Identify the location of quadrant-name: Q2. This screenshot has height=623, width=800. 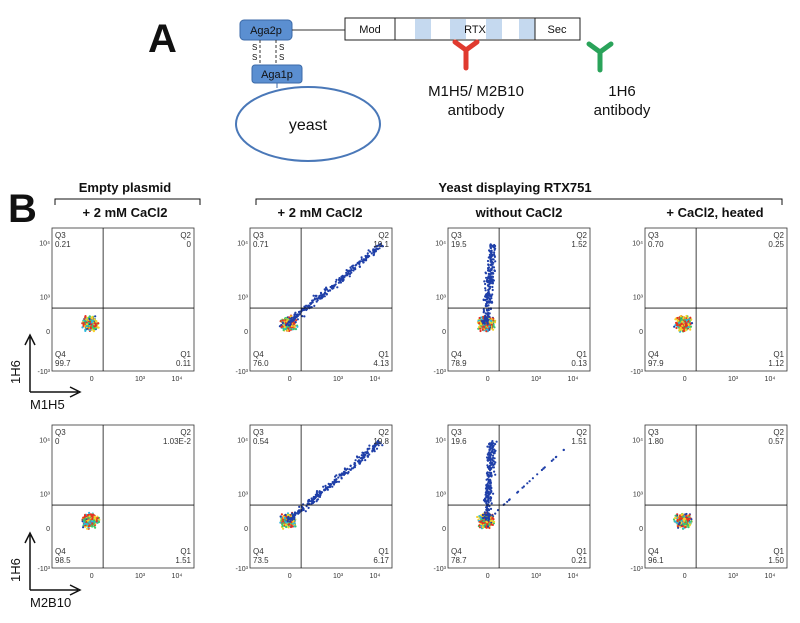
(778, 432).